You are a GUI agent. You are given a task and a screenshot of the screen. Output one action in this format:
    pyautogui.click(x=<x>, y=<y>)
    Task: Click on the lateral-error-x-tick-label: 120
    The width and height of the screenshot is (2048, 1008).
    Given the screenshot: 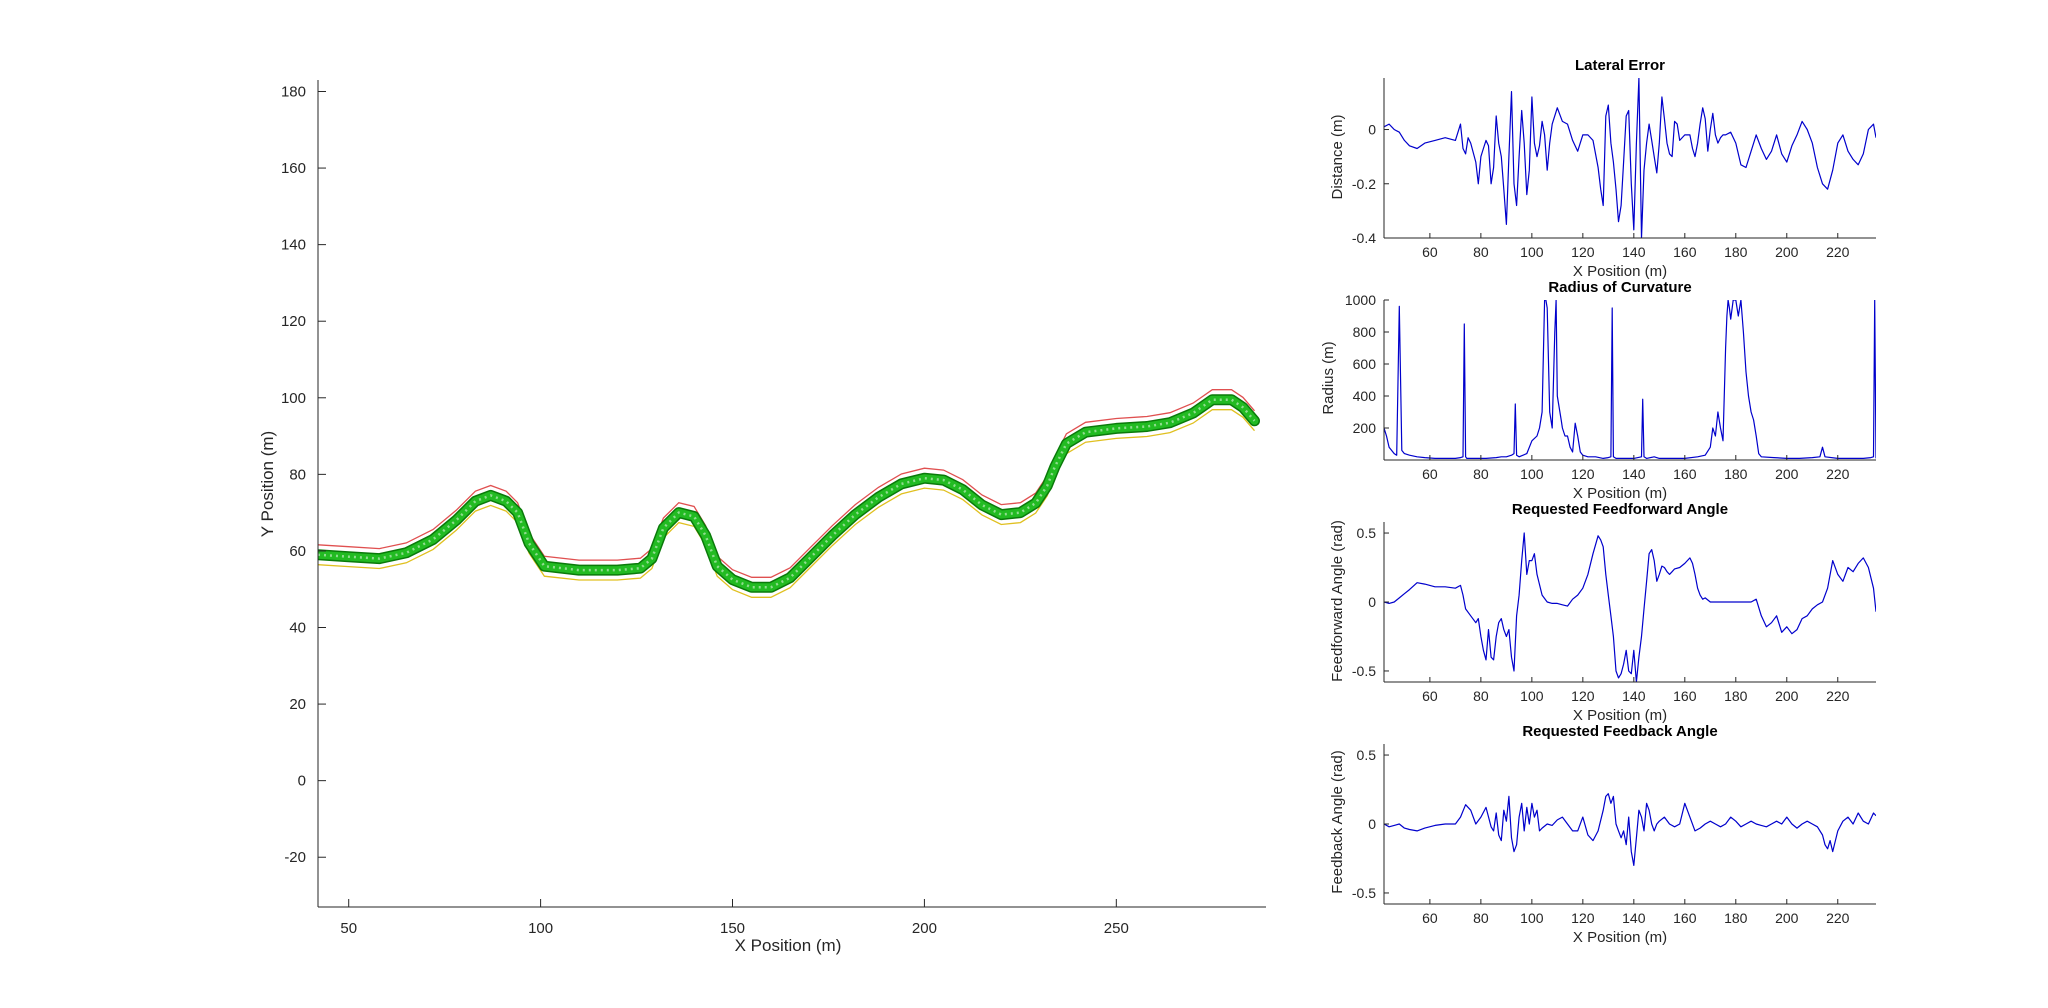 What is the action you would take?
    pyautogui.click(x=1583, y=252)
    